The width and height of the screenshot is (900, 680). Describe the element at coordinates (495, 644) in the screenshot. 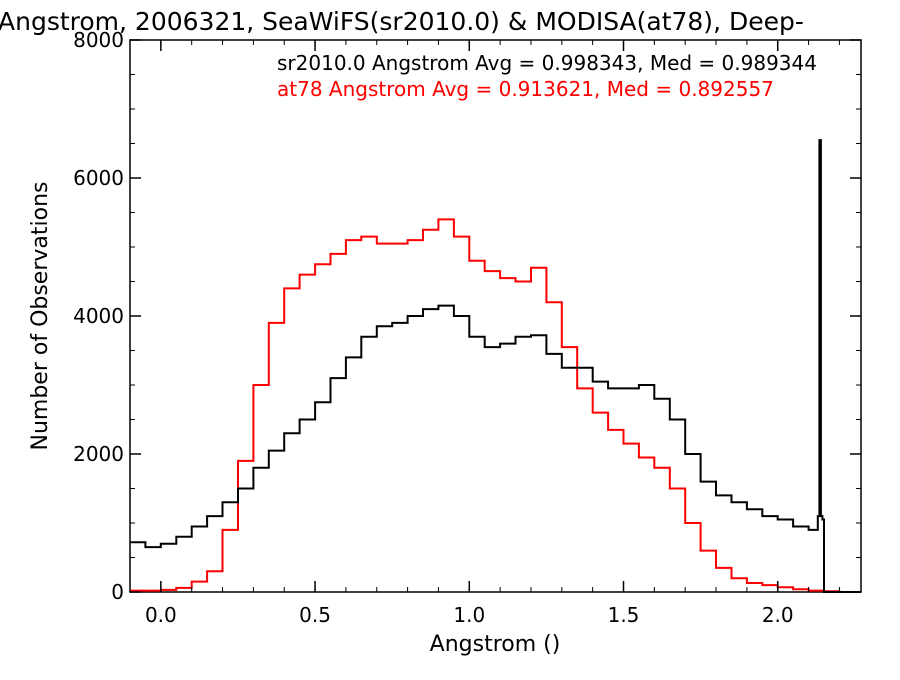

I see `x-axis-label: Angstrom ()` at that location.